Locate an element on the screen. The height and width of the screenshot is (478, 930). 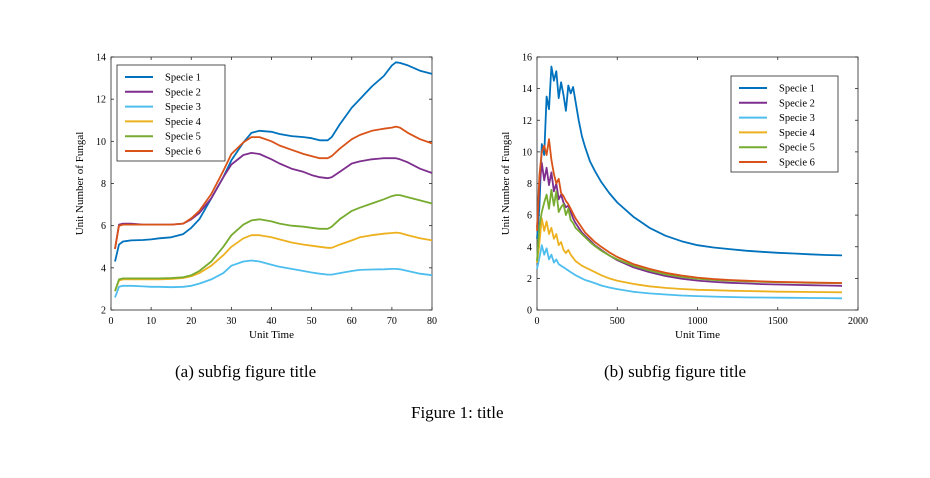
chart-a-ytick-label: 14 is located at coordinates (101, 58).